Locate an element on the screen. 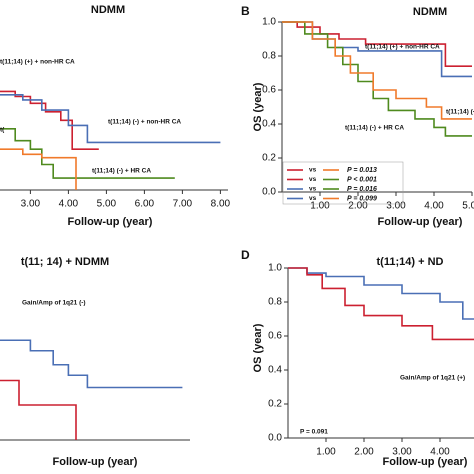 The image size is (474, 474). annotation: P = 0.091 is located at coordinates (314, 432).